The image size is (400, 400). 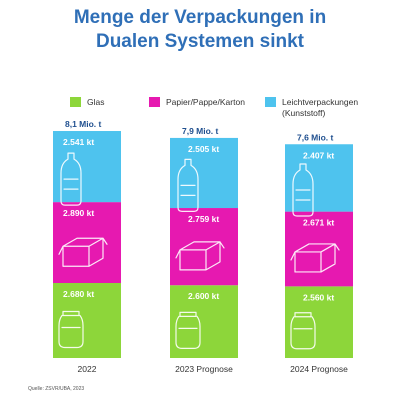 What do you see at coordinates (200, 17) in the screenshot?
I see `title-line-1: Menge der Verpackungen in` at bounding box center [200, 17].